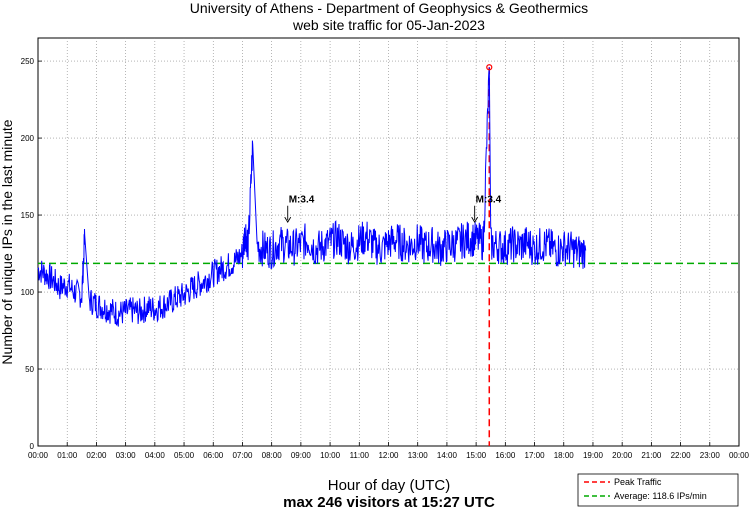 Image resolution: width=750 pixels, height=511 pixels. I want to click on max-visitors-label: max 246 visitors at 15:27 UTC, so click(389, 502).